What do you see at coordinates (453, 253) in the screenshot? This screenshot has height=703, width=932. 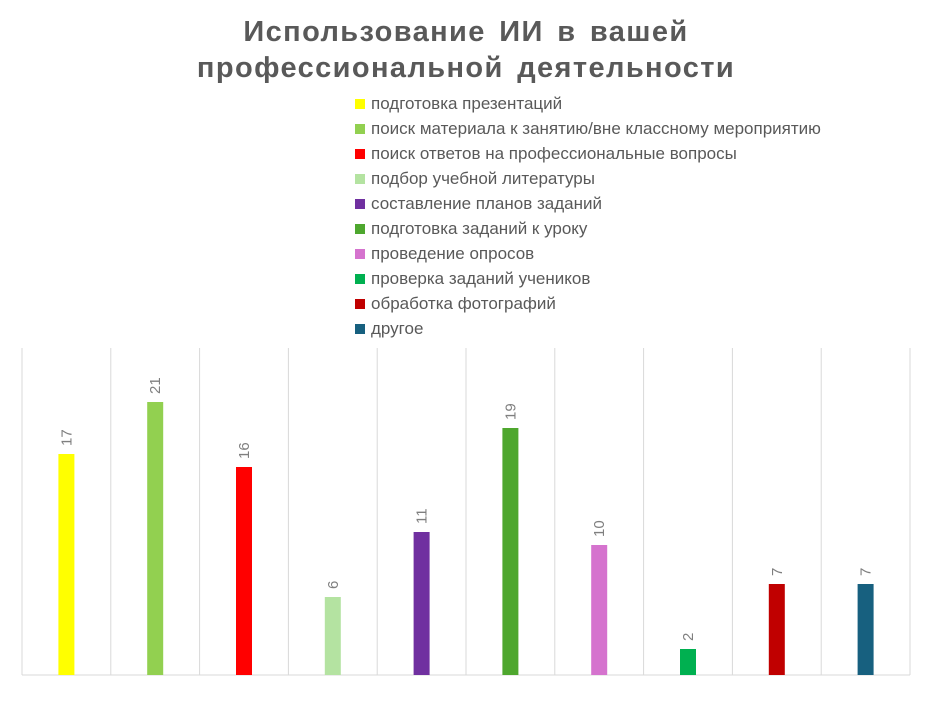 I see `legend-label: проведение опросов` at bounding box center [453, 253].